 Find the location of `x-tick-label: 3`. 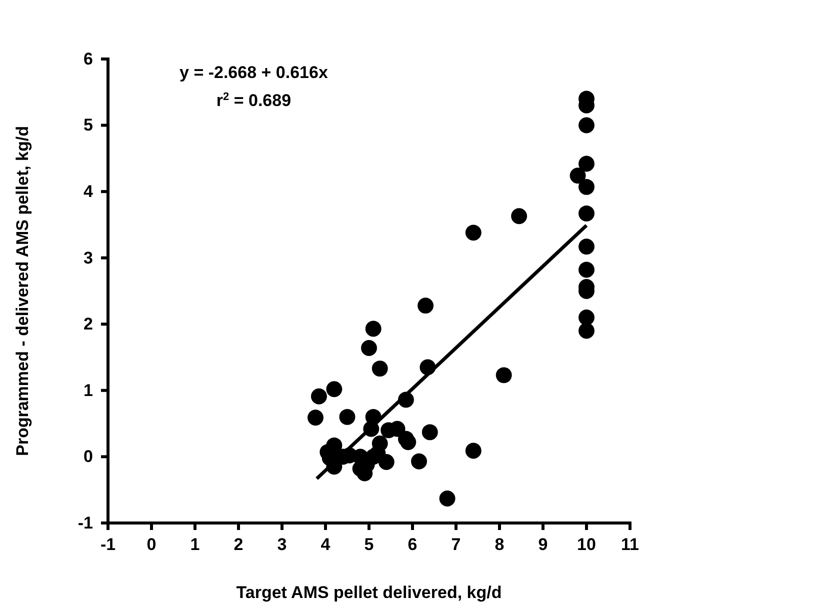

x-tick-label: 3 is located at coordinates (282, 544).